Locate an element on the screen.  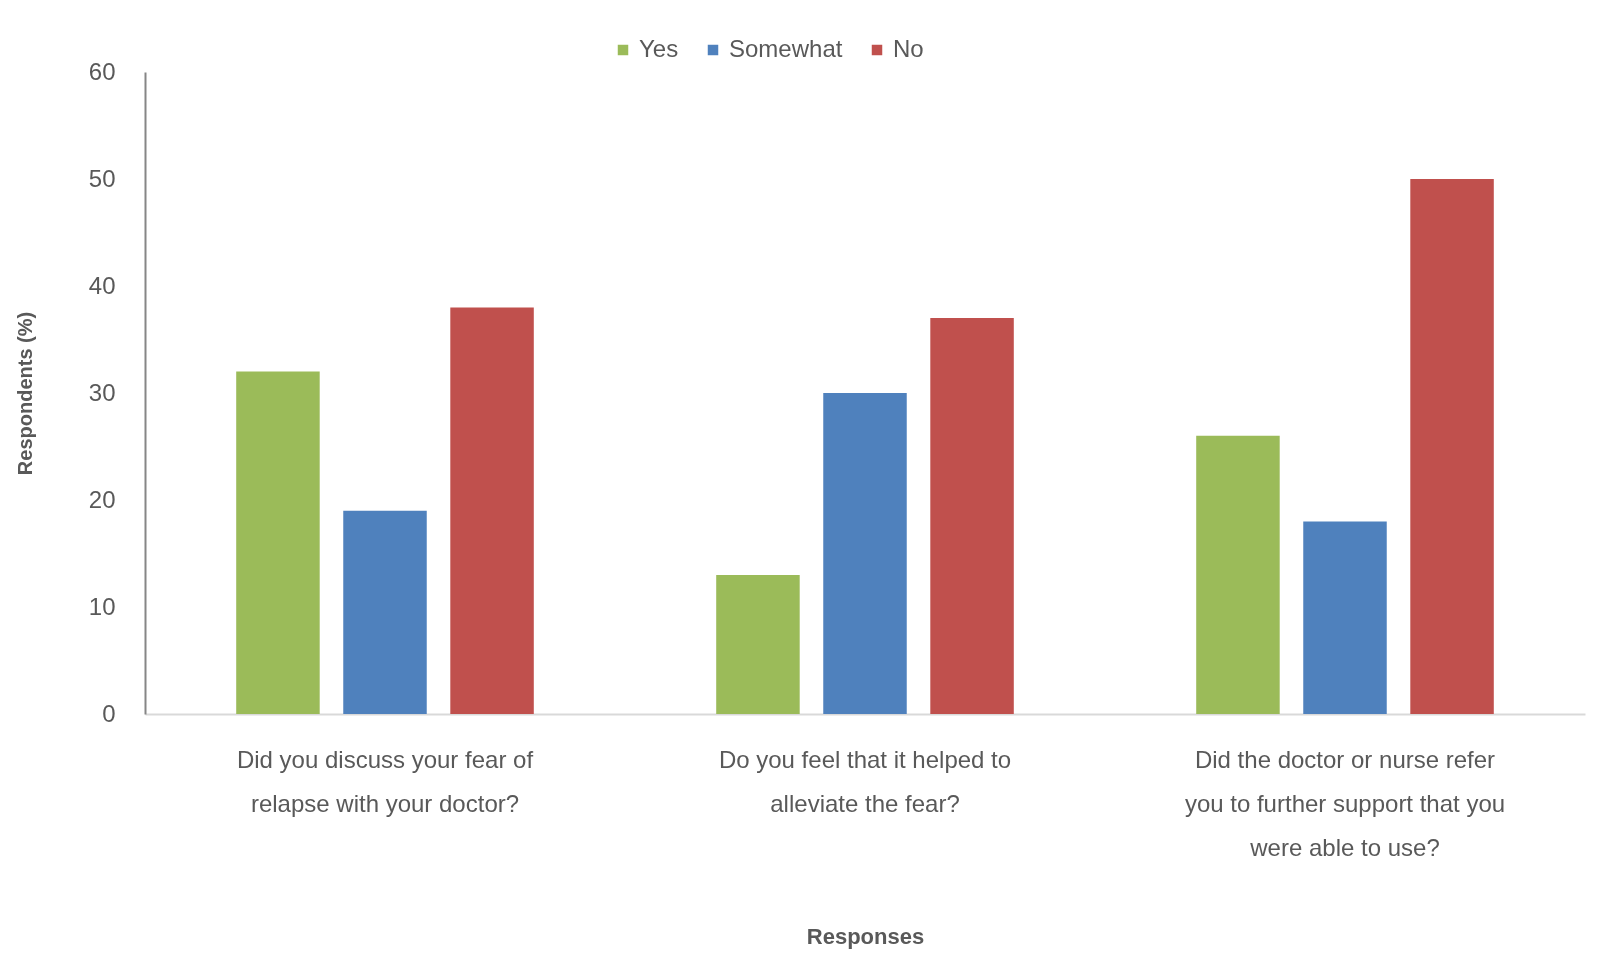
y-tick-label: 20 is located at coordinates (102, 499).